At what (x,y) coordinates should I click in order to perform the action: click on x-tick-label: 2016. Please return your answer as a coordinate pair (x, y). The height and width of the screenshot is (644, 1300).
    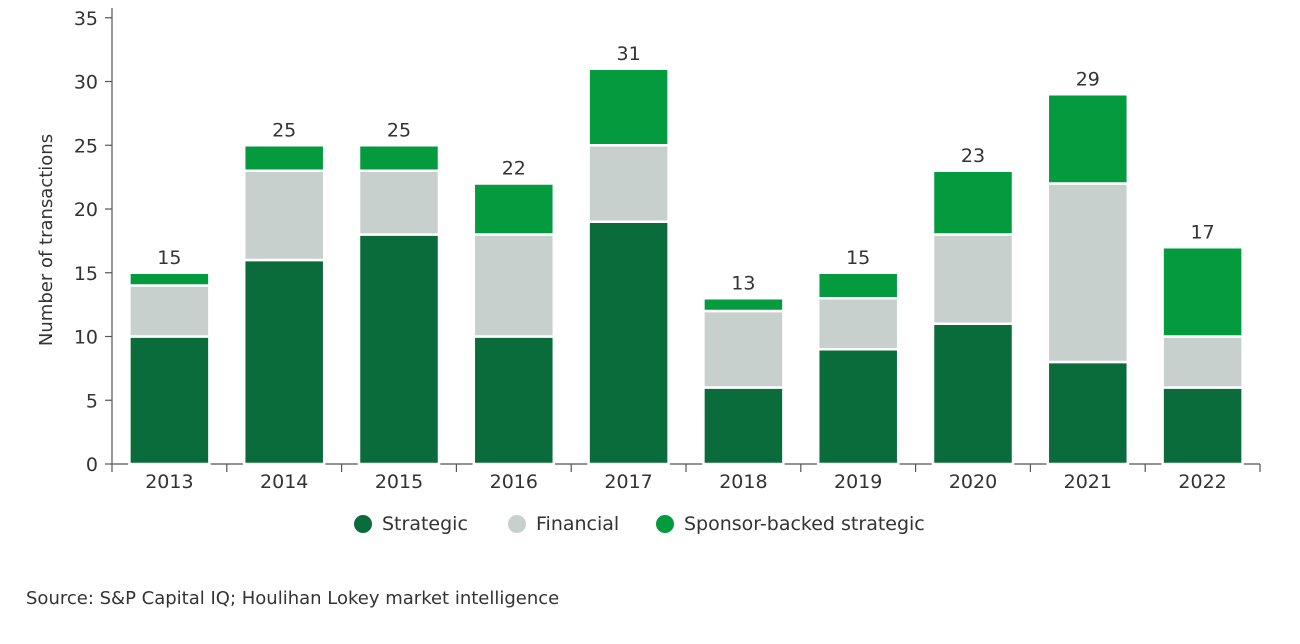
    Looking at the image, I should click on (514, 482).